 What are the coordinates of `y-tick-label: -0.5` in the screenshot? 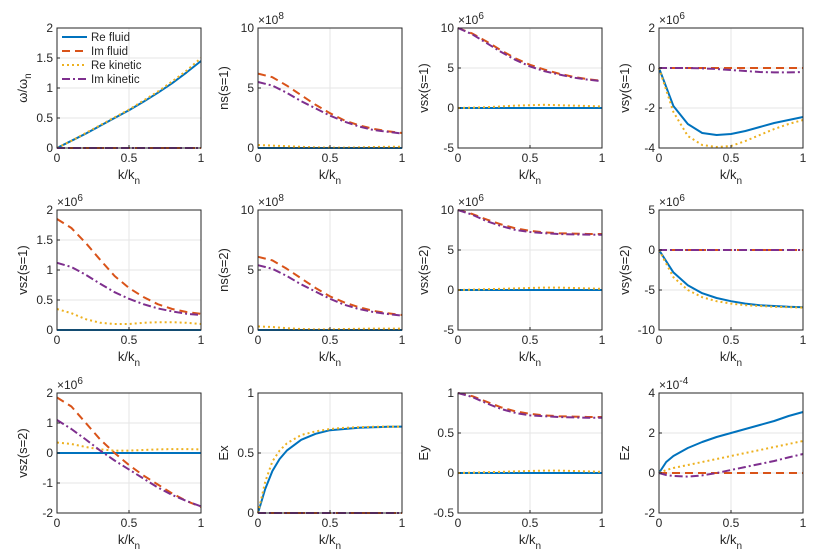 It's located at (443, 513).